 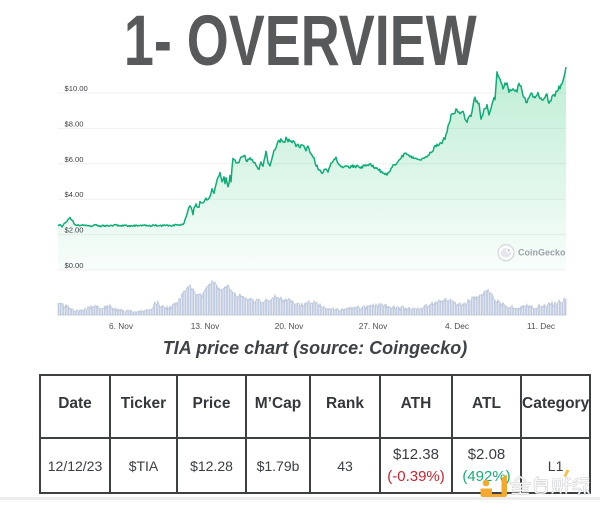 What do you see at coordinates (74, 230) in the screenshot?
I see `svg-text: $2.00` at bounding box center [74, 230].